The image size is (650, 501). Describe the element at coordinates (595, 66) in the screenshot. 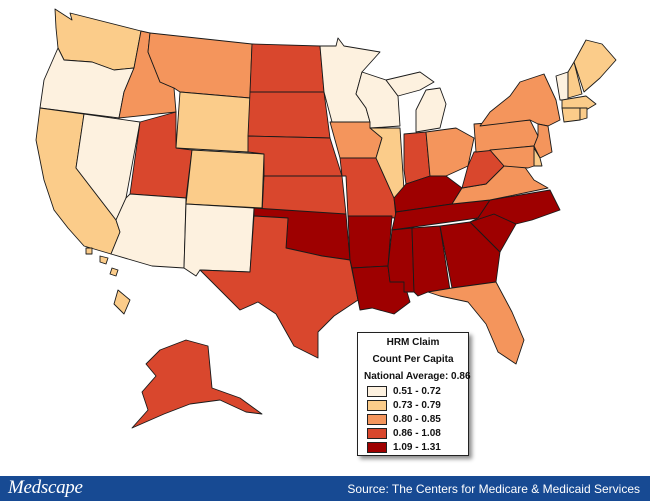

I see `state-maine` at that location.